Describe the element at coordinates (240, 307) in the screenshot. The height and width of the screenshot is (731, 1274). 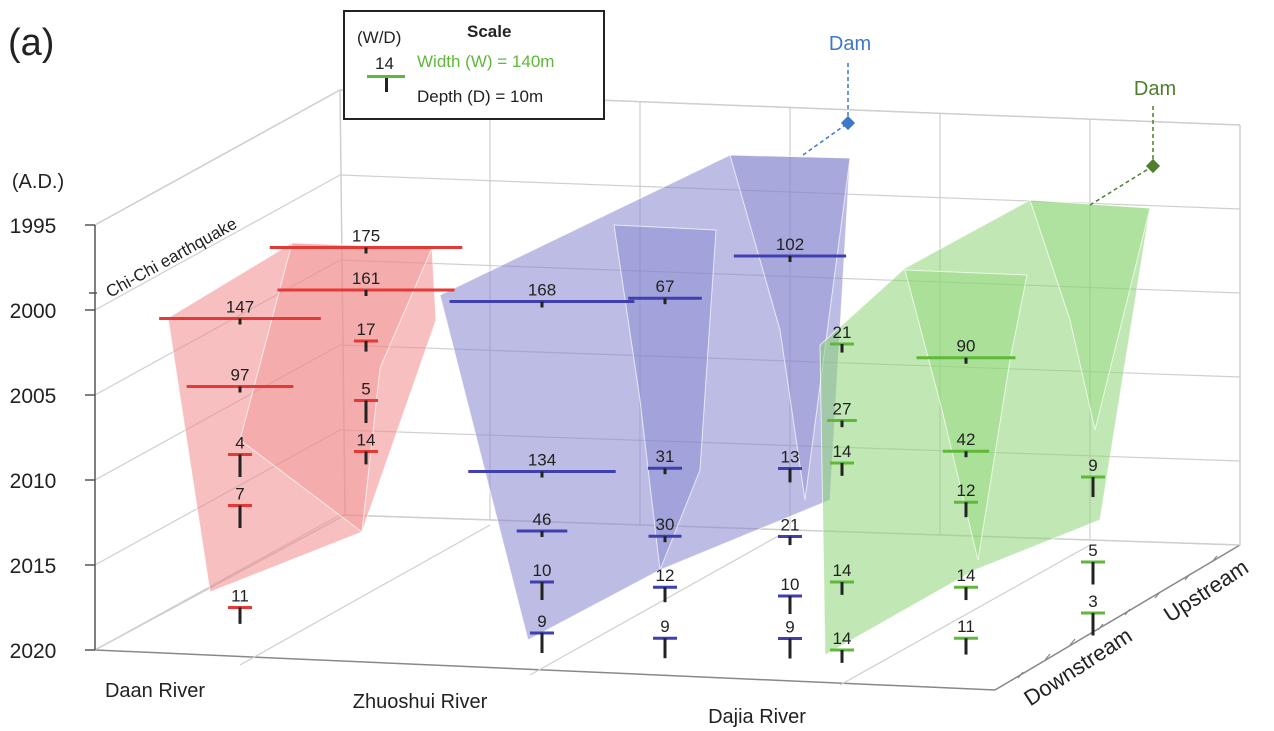
I see `wd-value-label: 147` at that location.